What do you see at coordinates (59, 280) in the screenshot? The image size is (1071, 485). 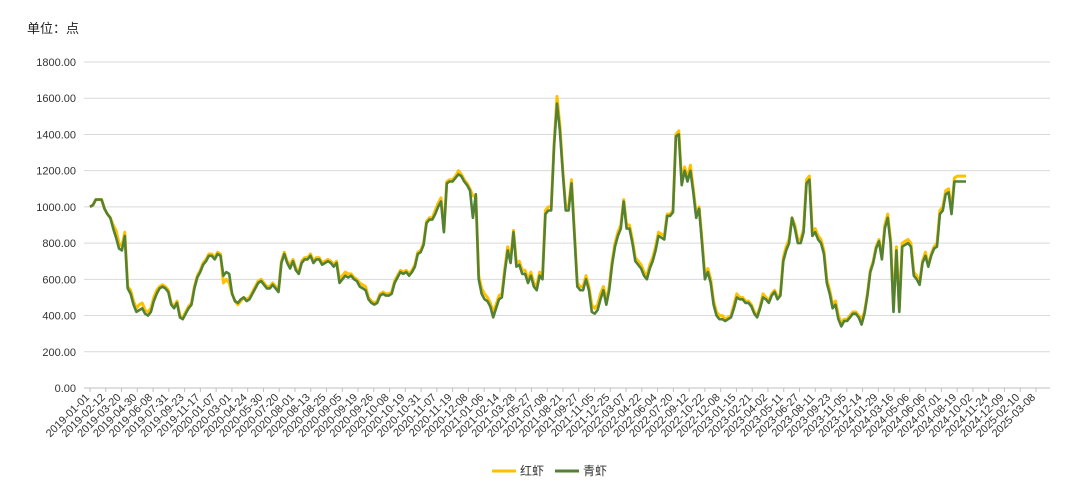 I see `y-tick-label: 600.00` at bounding box center [59, 280].